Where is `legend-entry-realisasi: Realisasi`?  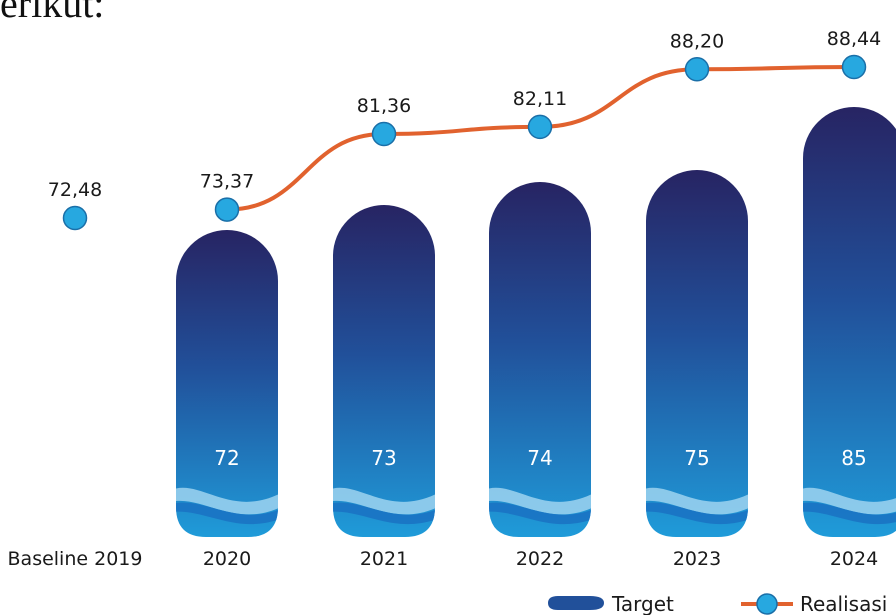
legend-entry-realisasi: Realisasi is located at coordinates (814, 603).